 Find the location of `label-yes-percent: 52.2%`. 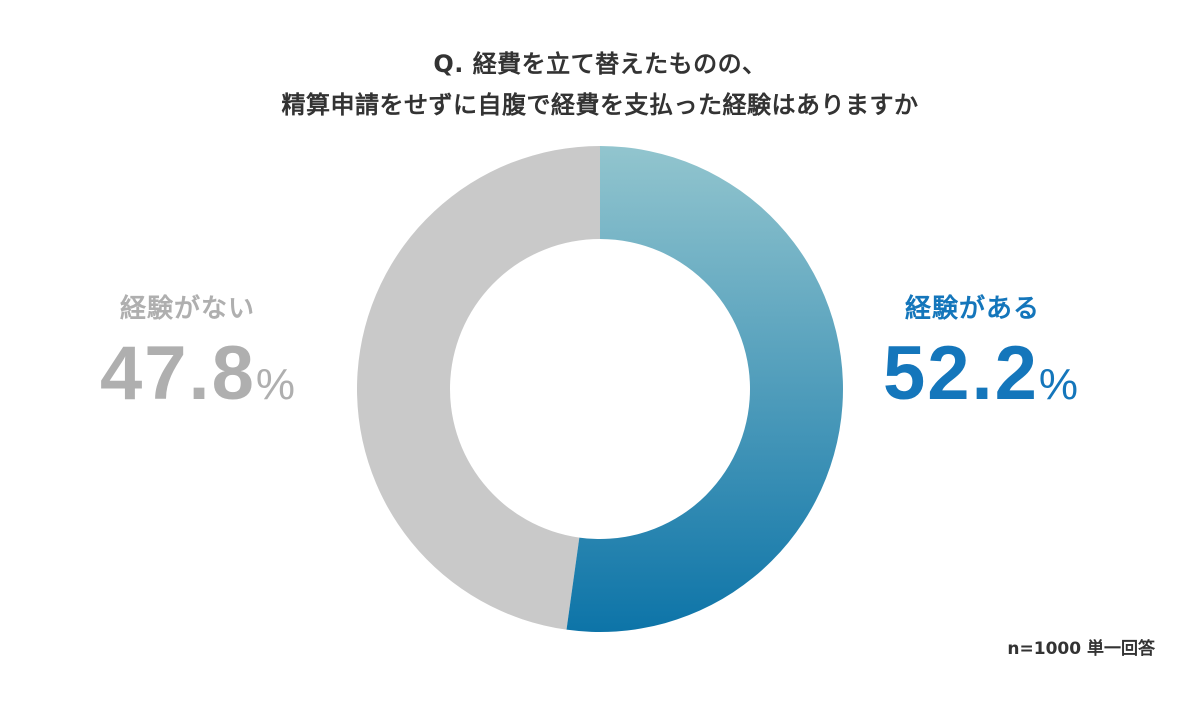

label-yes-percent: 52.2% is located at coordinates (988, 378).